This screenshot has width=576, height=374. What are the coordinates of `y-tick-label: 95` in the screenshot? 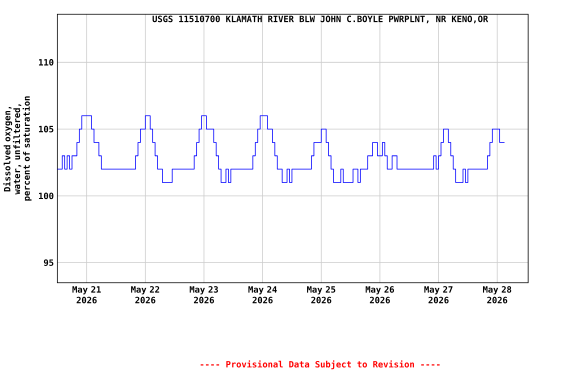 It's located at (49, 263).